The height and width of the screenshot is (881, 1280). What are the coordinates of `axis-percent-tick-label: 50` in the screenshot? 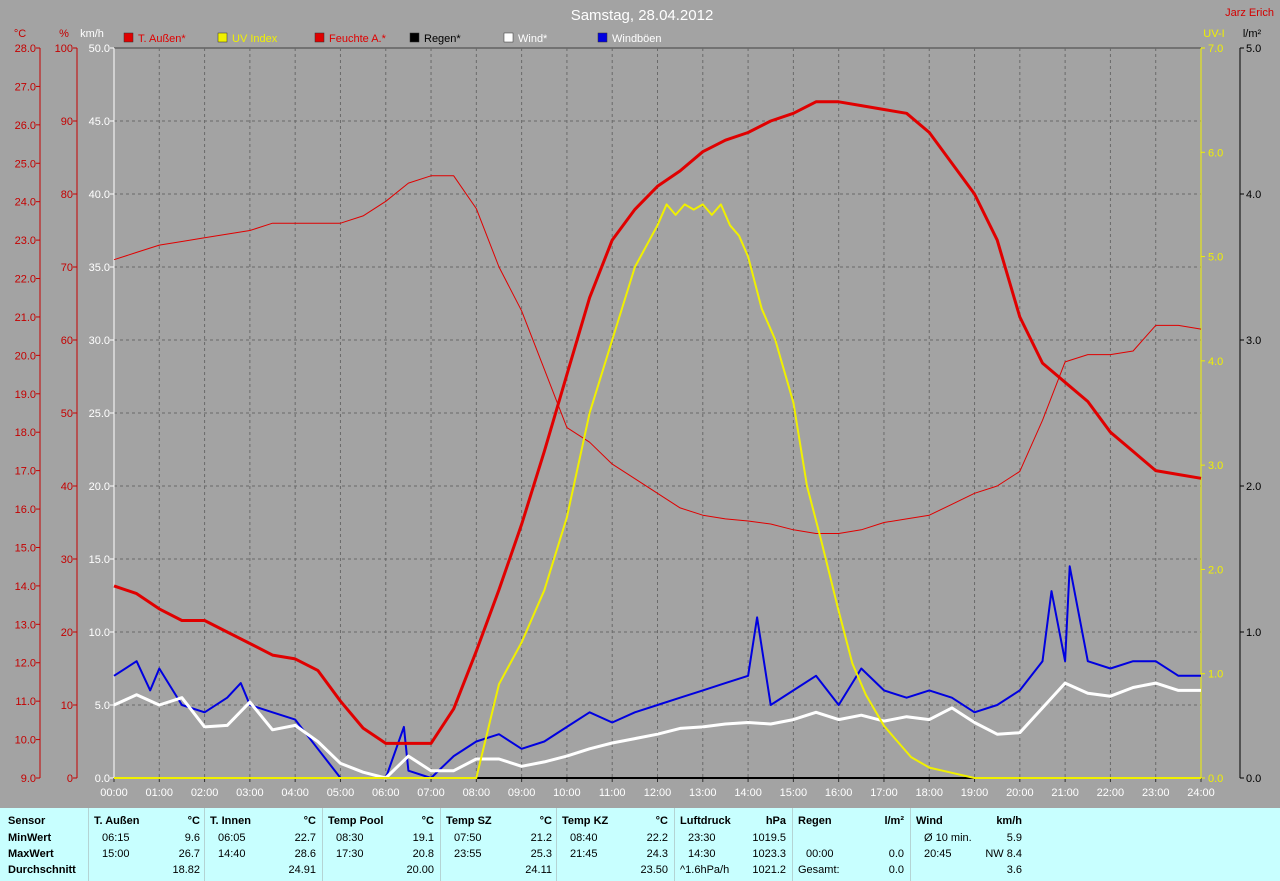 It's located at (67, 414).